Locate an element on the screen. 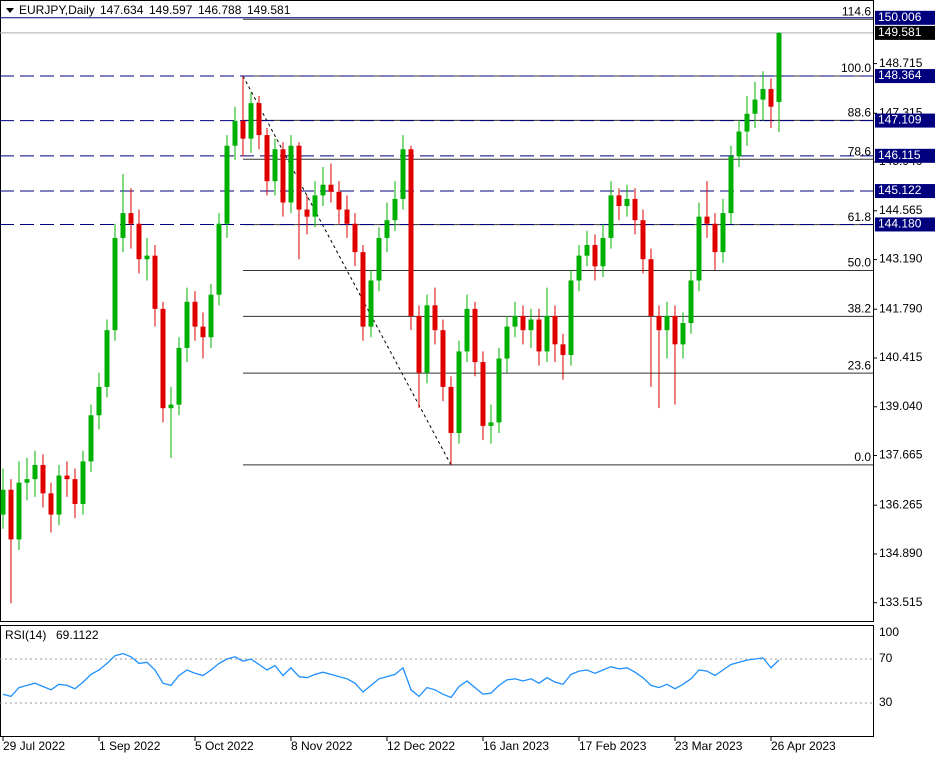 This screenshot has height=759, width=939. price-level-box: 147.109 is located at coordinates (905, 120).